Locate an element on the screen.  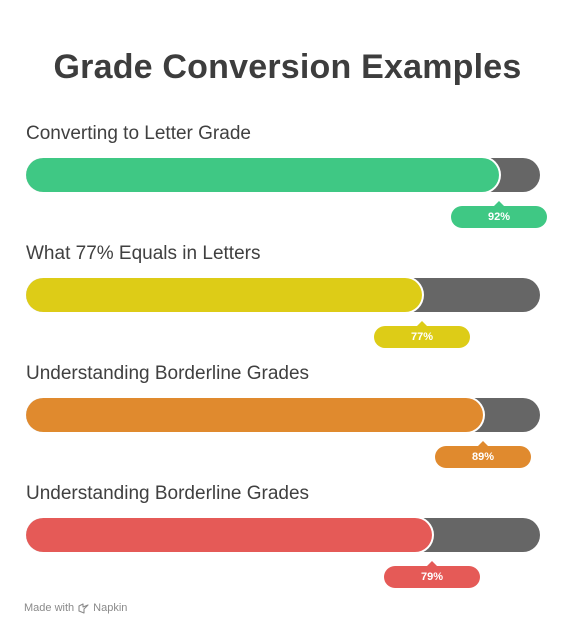
chart-title: Grade Conversion Examples is located at coordinates (287, 67).